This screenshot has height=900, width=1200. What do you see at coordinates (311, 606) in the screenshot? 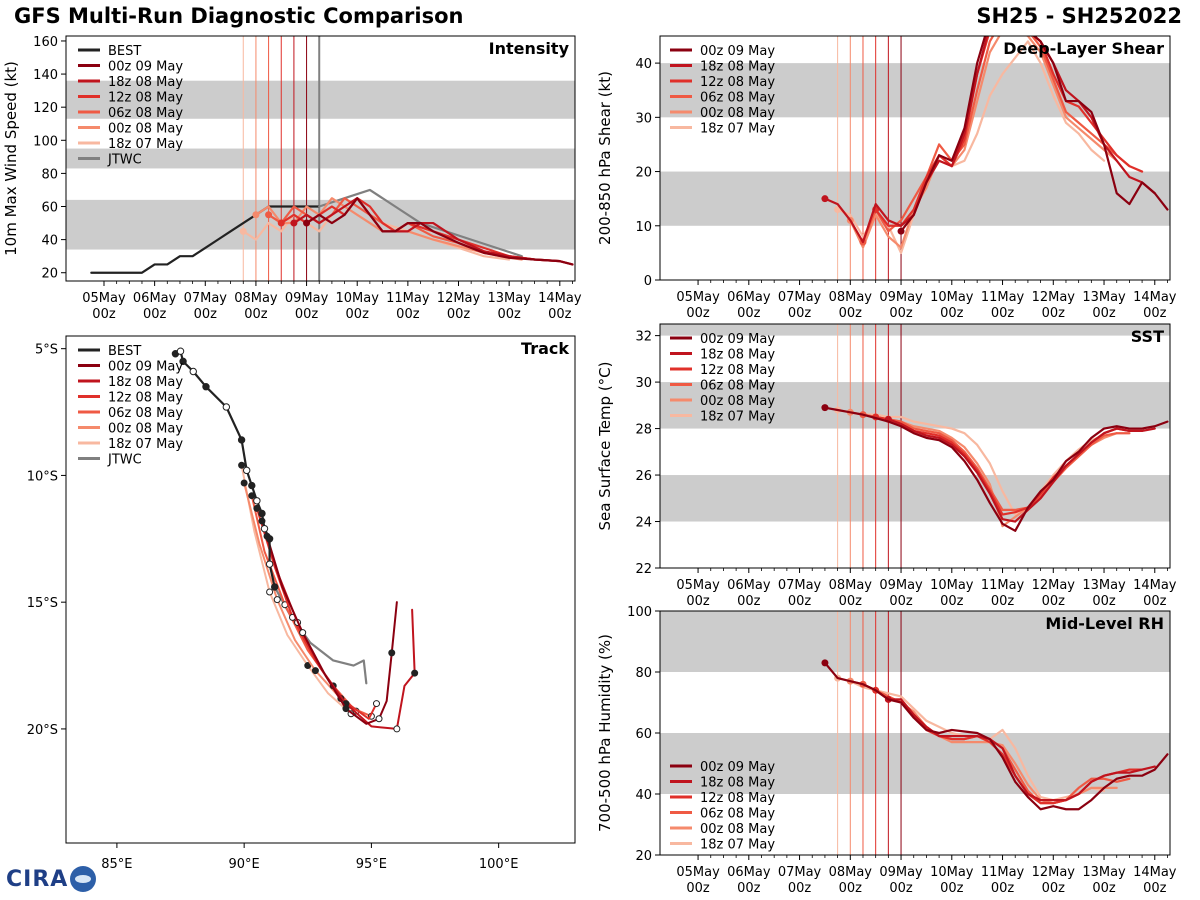
I see `forecast-track-line` at bounding box center [311, 606].